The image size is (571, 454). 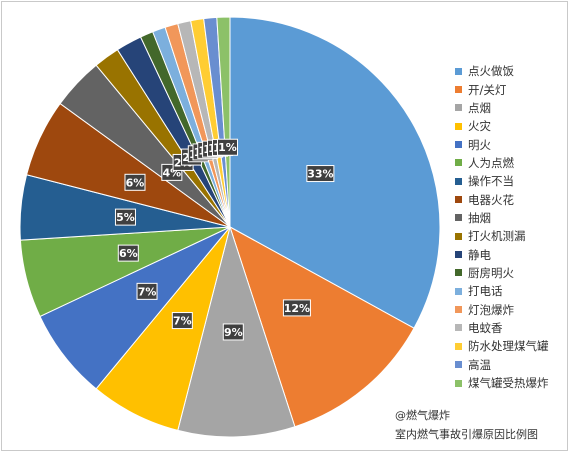 I want to click on legend-item: 打火机测漏, so click(x=511, y=236).